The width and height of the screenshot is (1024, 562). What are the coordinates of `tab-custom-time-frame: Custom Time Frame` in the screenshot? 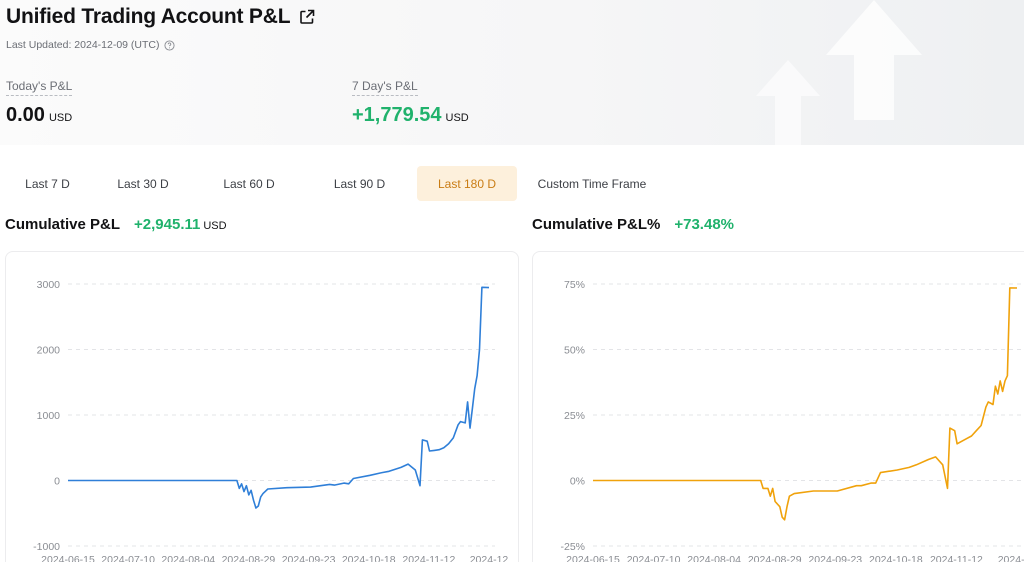 It's located at (592, 183).